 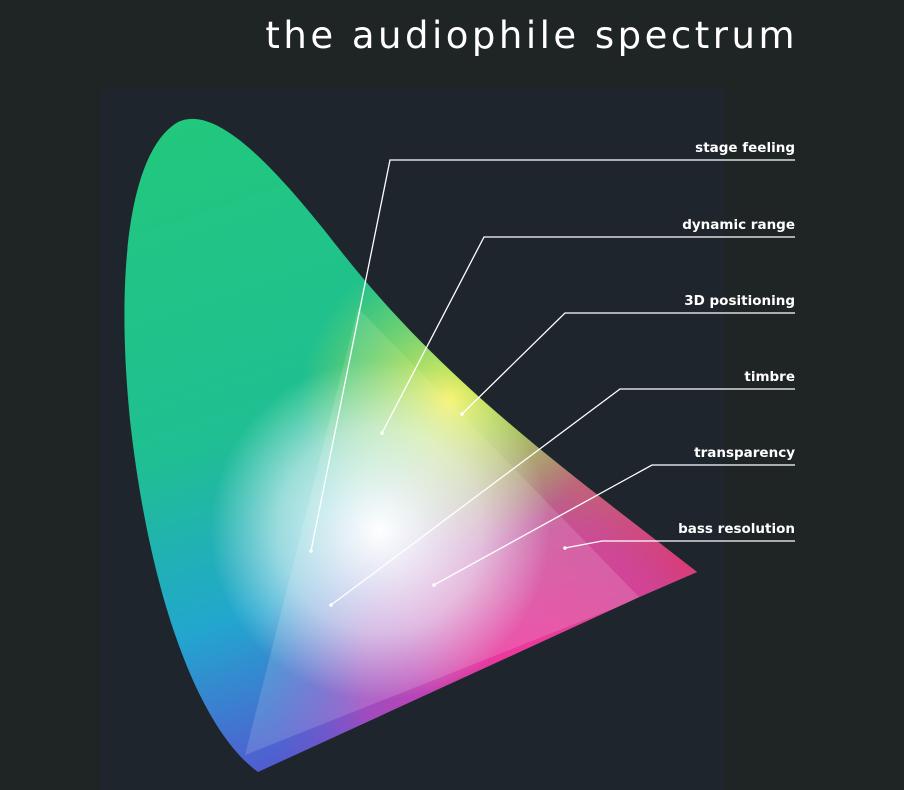 What do you see at coordinates (382, 433) in the screenshot?
I see `point-marker-dynamic-range` at bounding box center [382, 433].